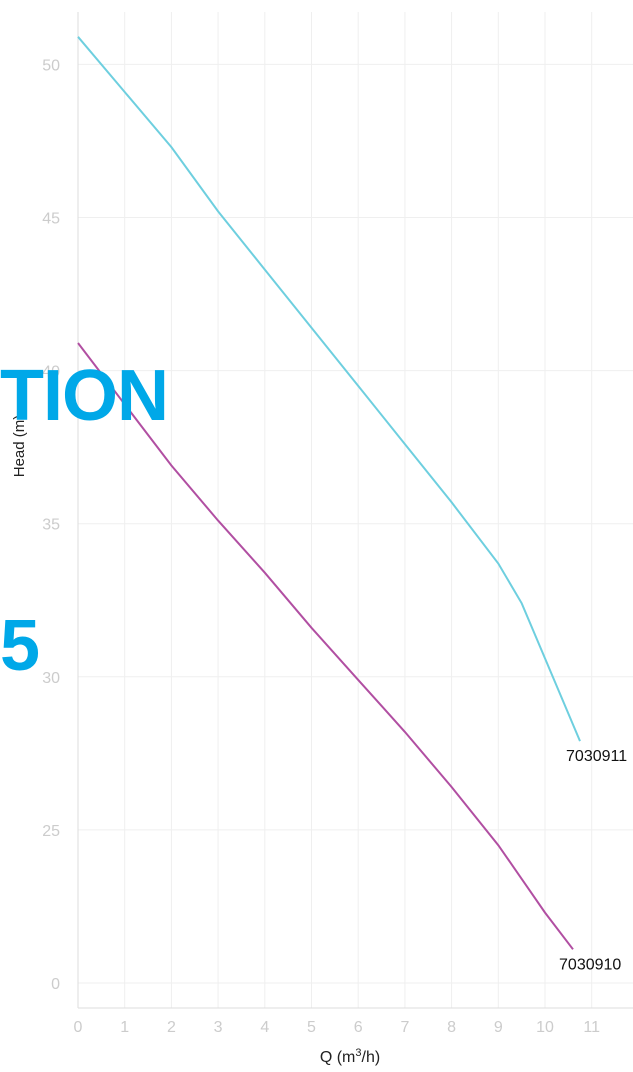 This screenshot has width=633, height=1072. I want to click on y-tick-label: 35, so click(51, 525).